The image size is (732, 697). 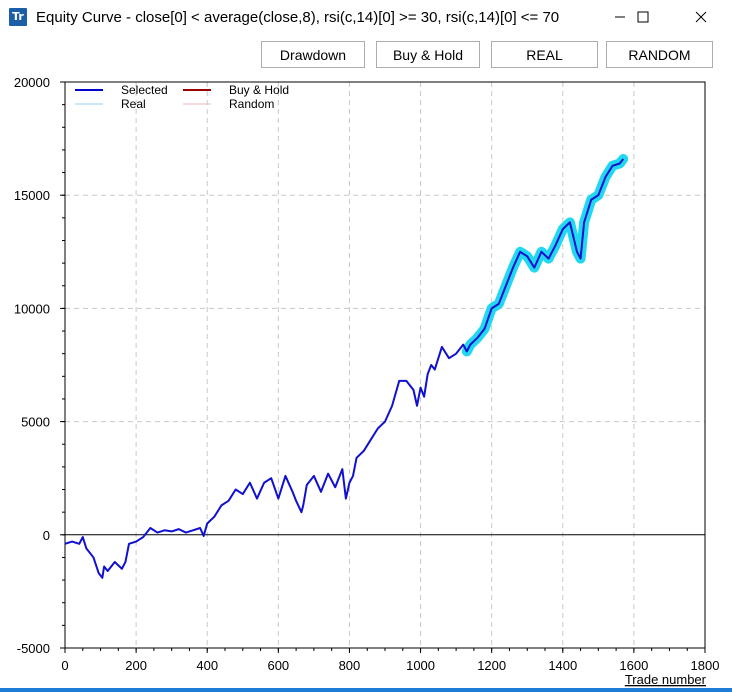 I want to click on drawdown-button: Drawdown, so click(x=313, y=54).